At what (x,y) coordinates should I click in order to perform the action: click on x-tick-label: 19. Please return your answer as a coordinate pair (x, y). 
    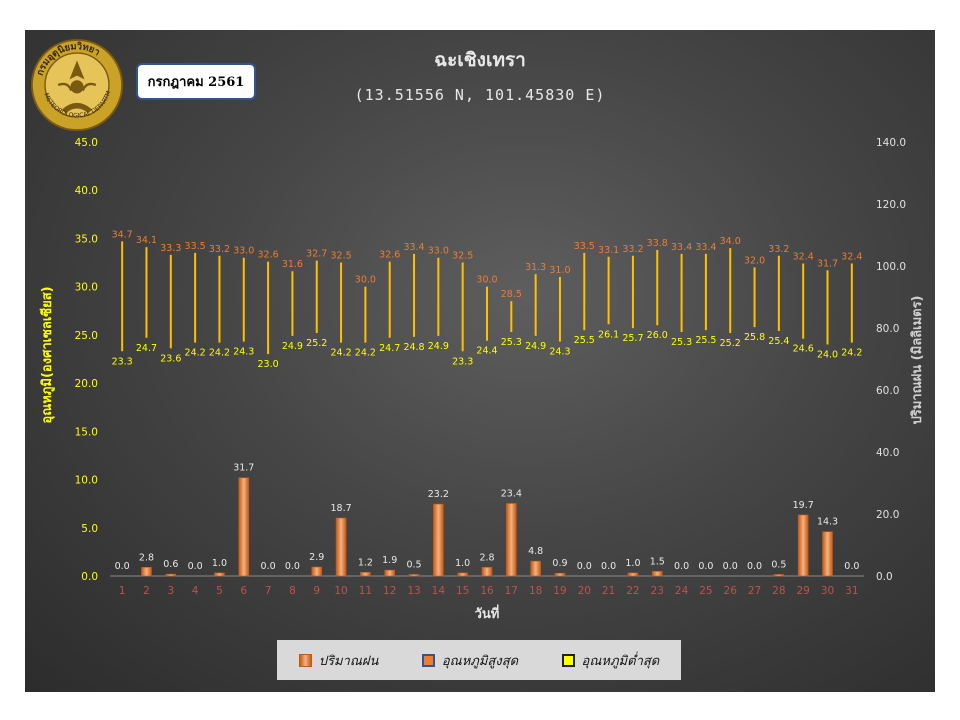
    Looking at the image, I should click on (559, 591).